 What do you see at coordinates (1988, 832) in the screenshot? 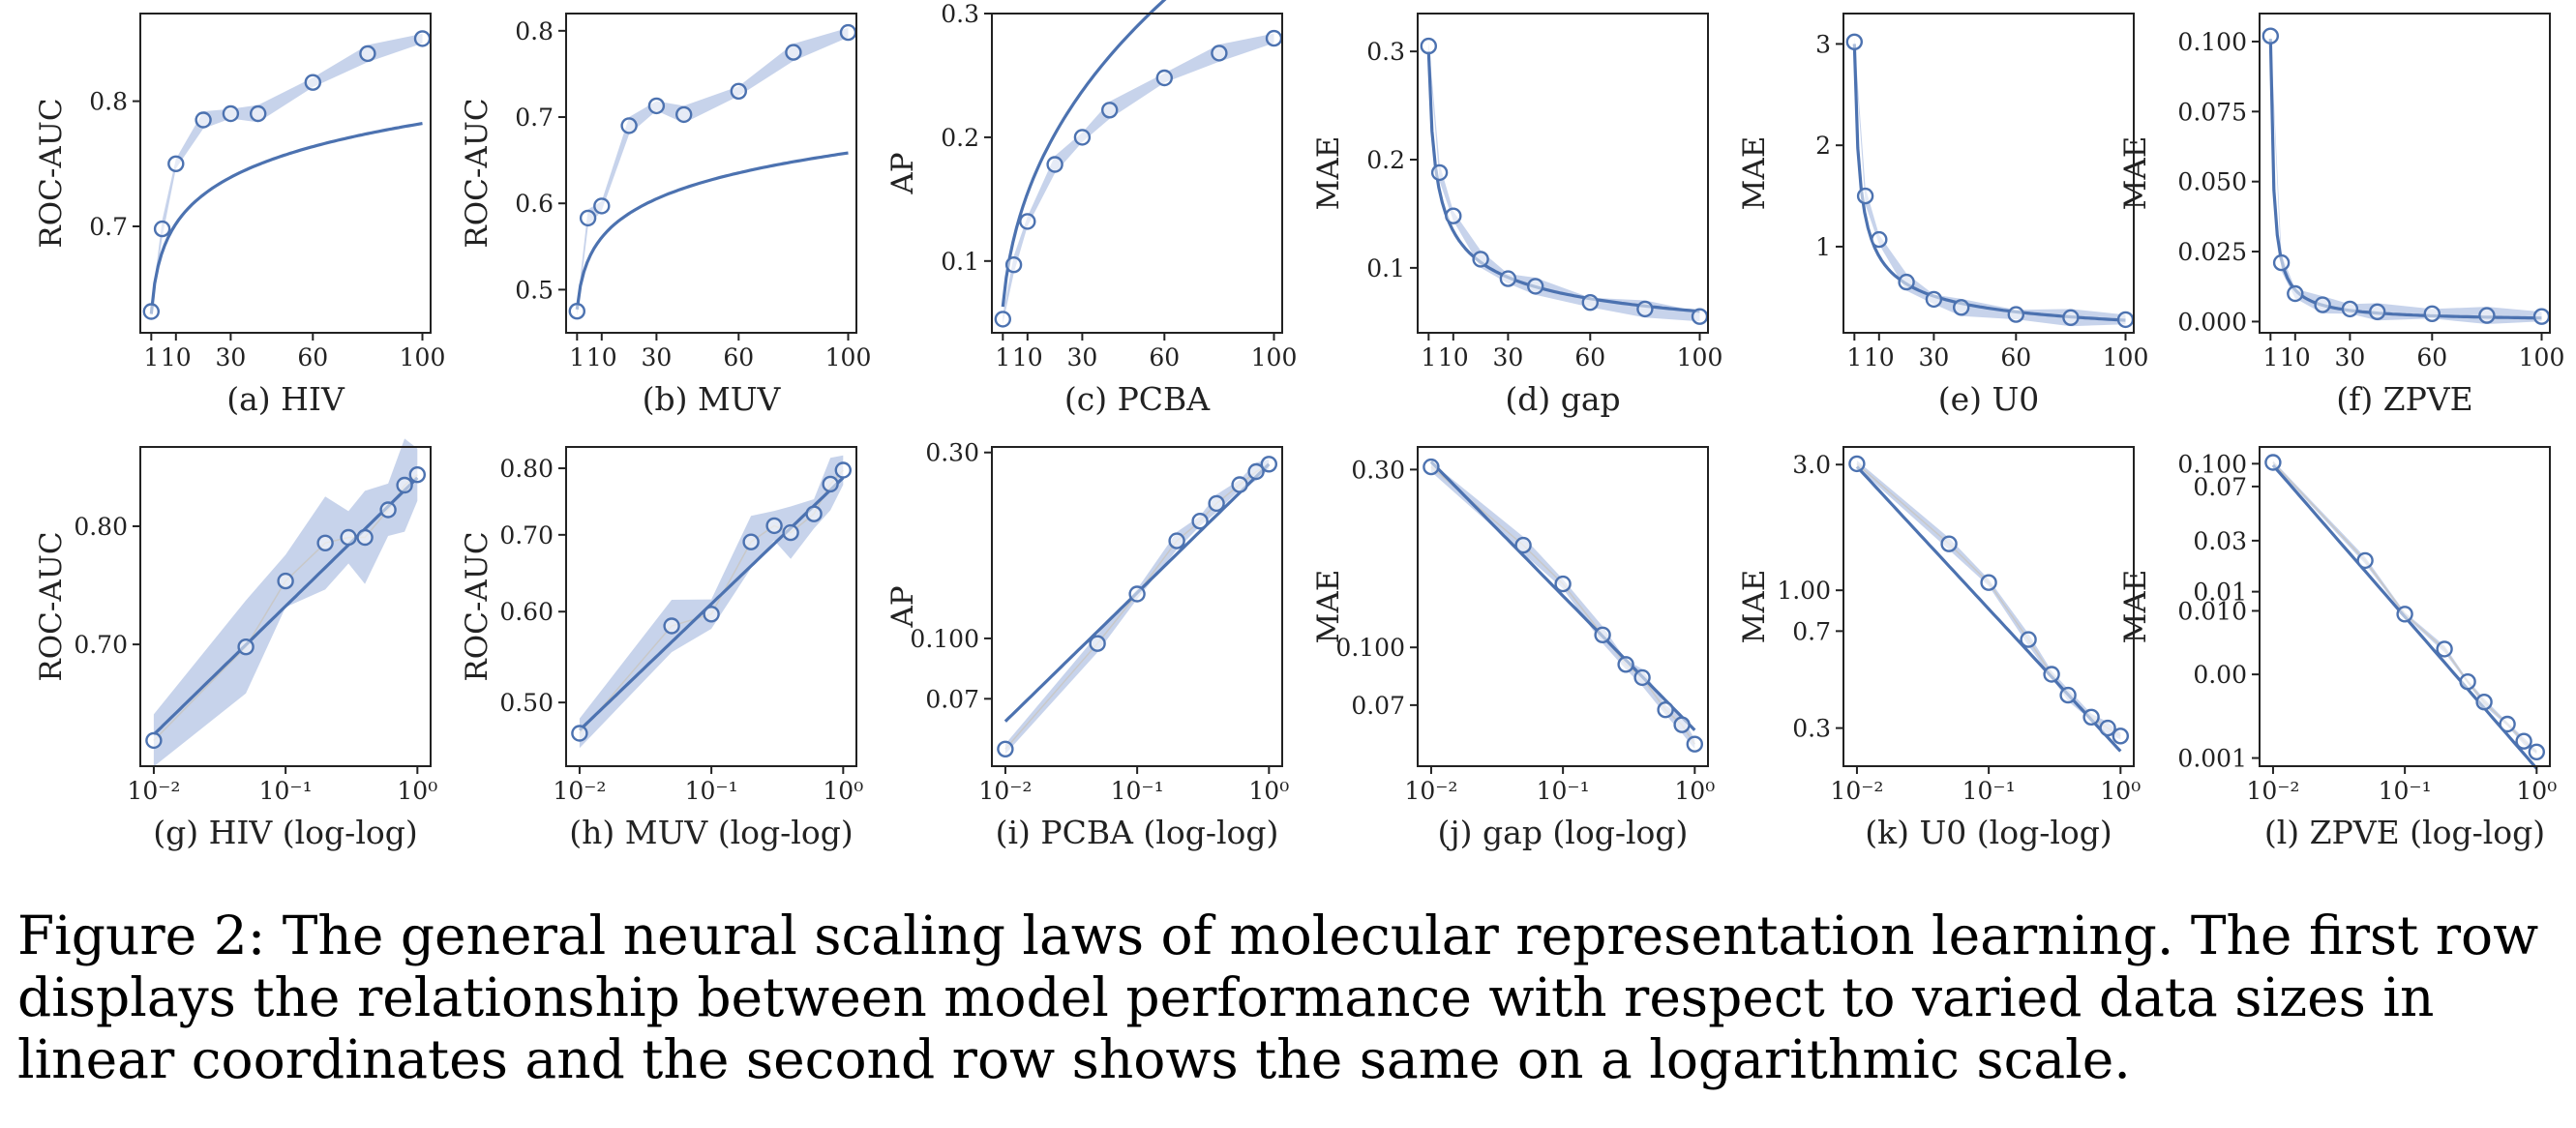
I see `subplot-caption: (k) U0 (log-log)` at bounding box center [1988, 832].